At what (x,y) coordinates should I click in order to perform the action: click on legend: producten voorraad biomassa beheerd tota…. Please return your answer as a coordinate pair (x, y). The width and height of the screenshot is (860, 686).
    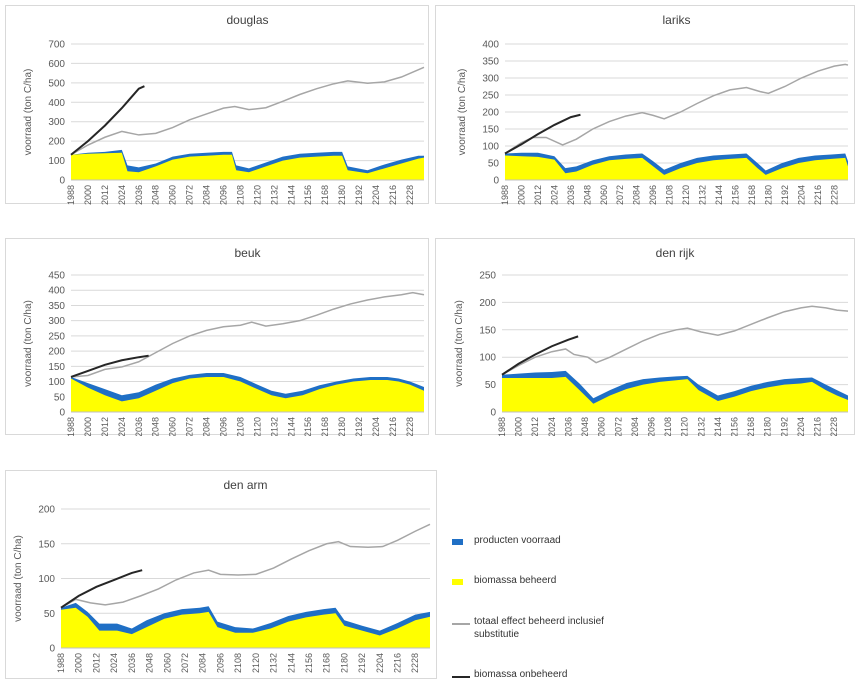
    Looking at the image, I should click on (567, 607).